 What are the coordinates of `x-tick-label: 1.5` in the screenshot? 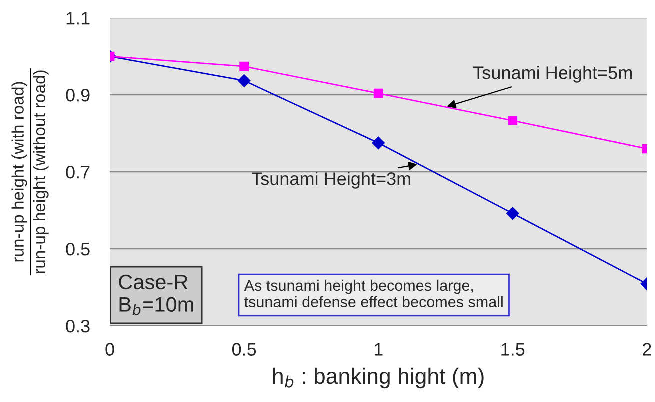 It's located at (513, 349).